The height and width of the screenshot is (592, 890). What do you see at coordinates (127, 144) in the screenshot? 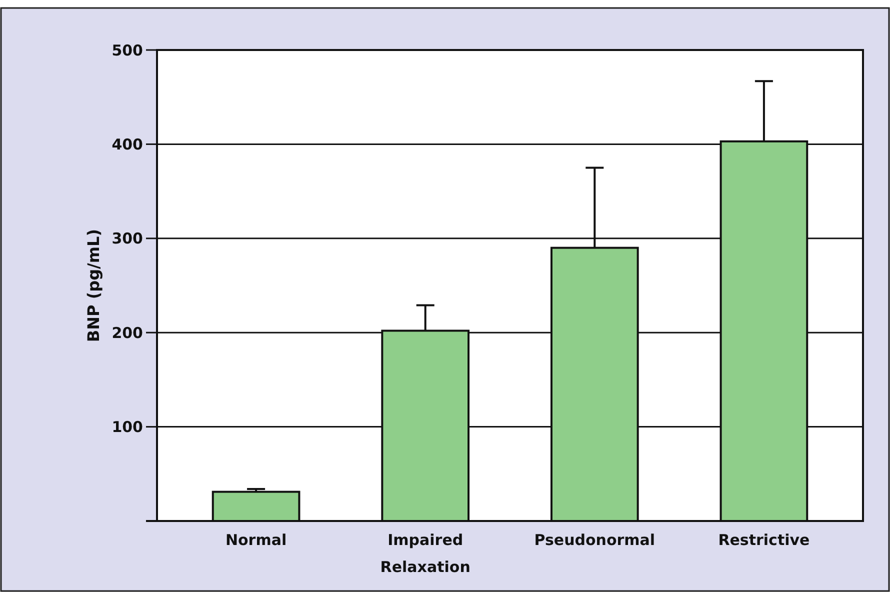
I see `y-tick-label: 400` at bounding box center [127, 144].